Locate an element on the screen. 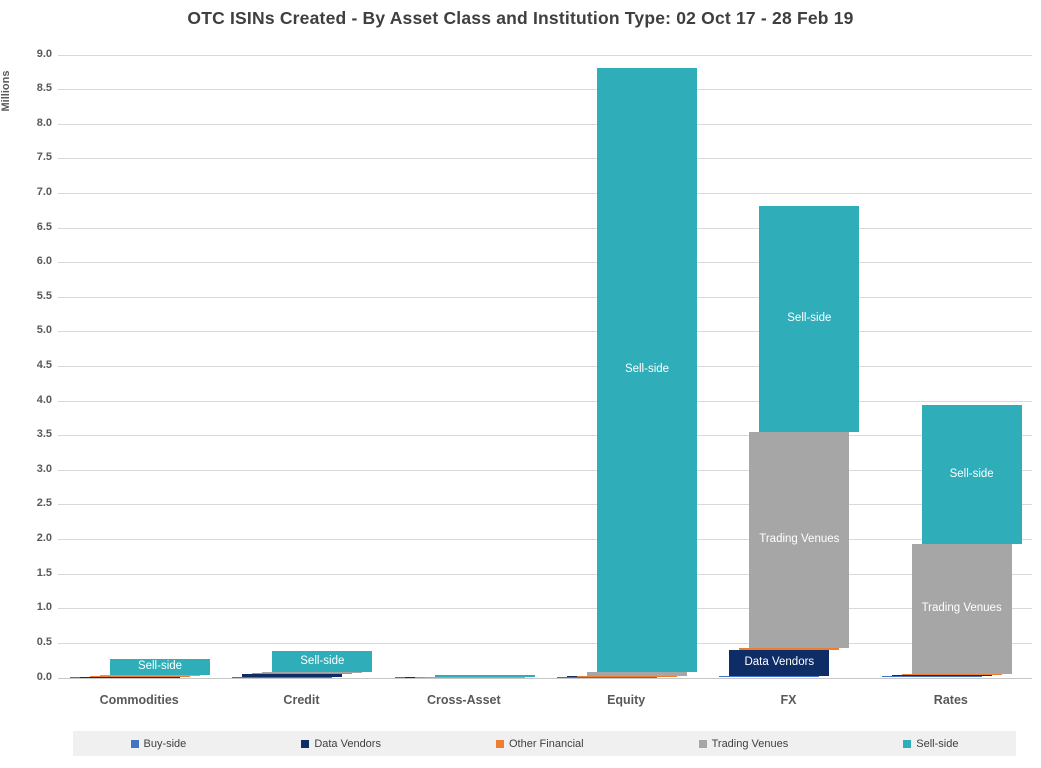 This screenshot has height=768, width=1041. legend-item: Trading Venues is located at coordinates (743, 743).